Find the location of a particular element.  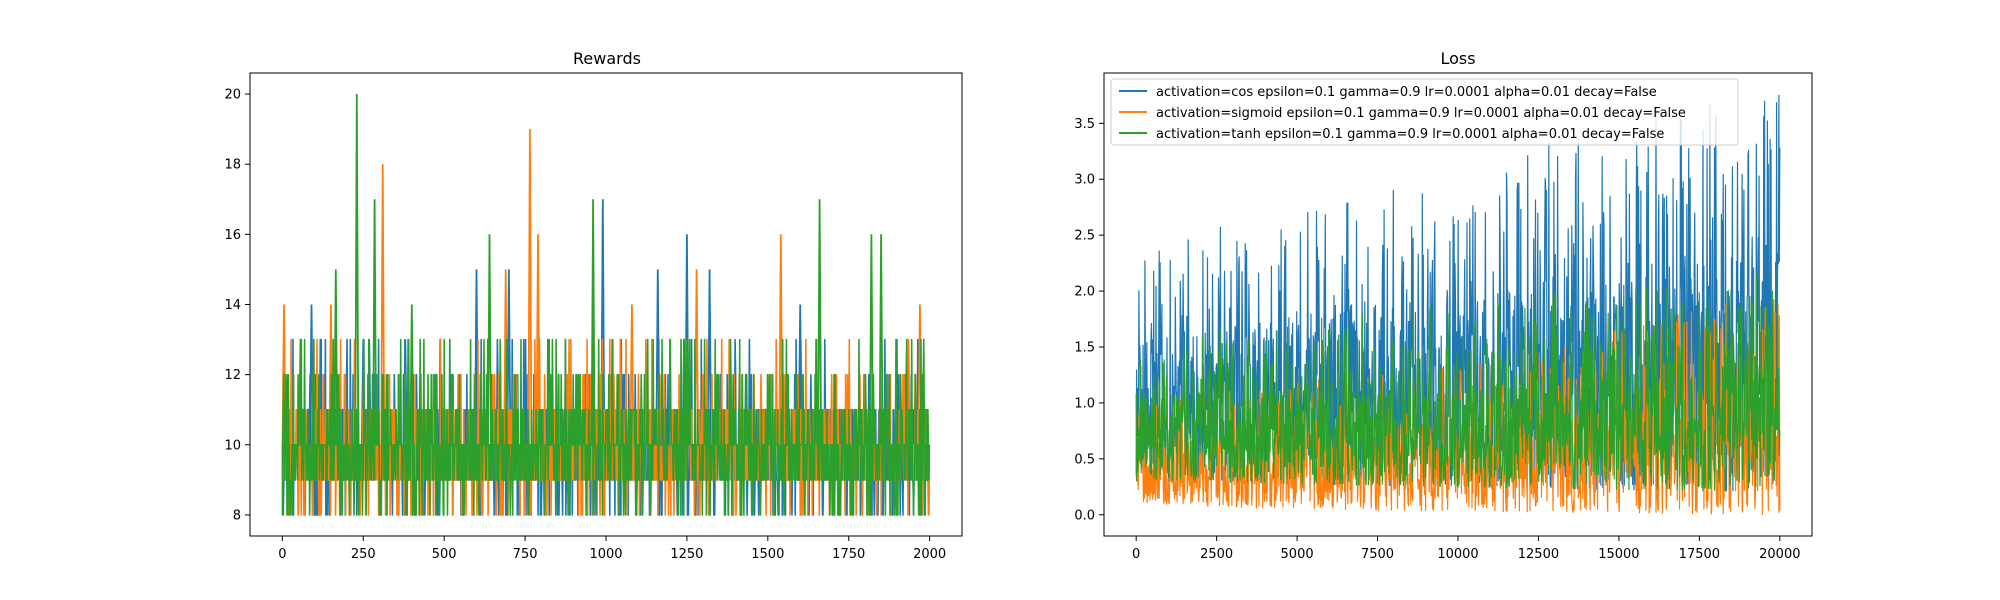

loss-ytick-label: 1.0 is located at coordinates (1084, 403).